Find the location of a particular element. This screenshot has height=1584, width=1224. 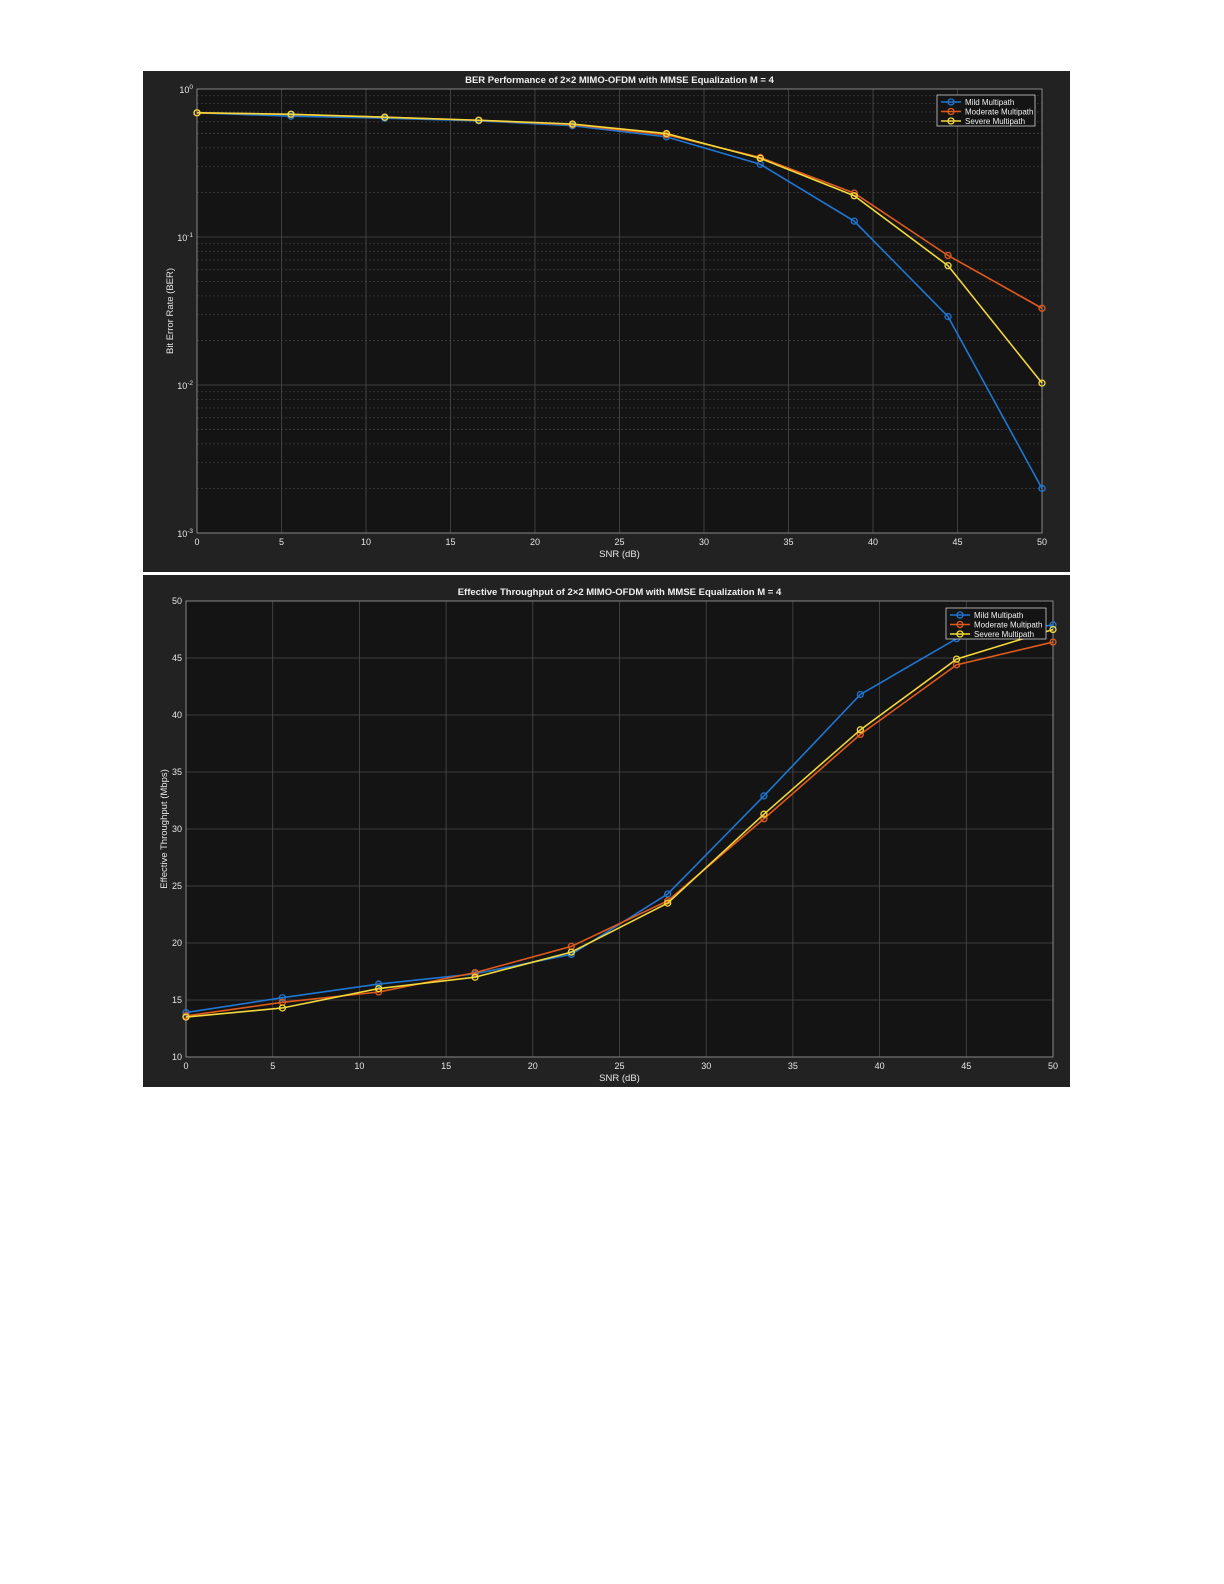

y-tick-exponent: -1 is located at coordinates (190, 235).